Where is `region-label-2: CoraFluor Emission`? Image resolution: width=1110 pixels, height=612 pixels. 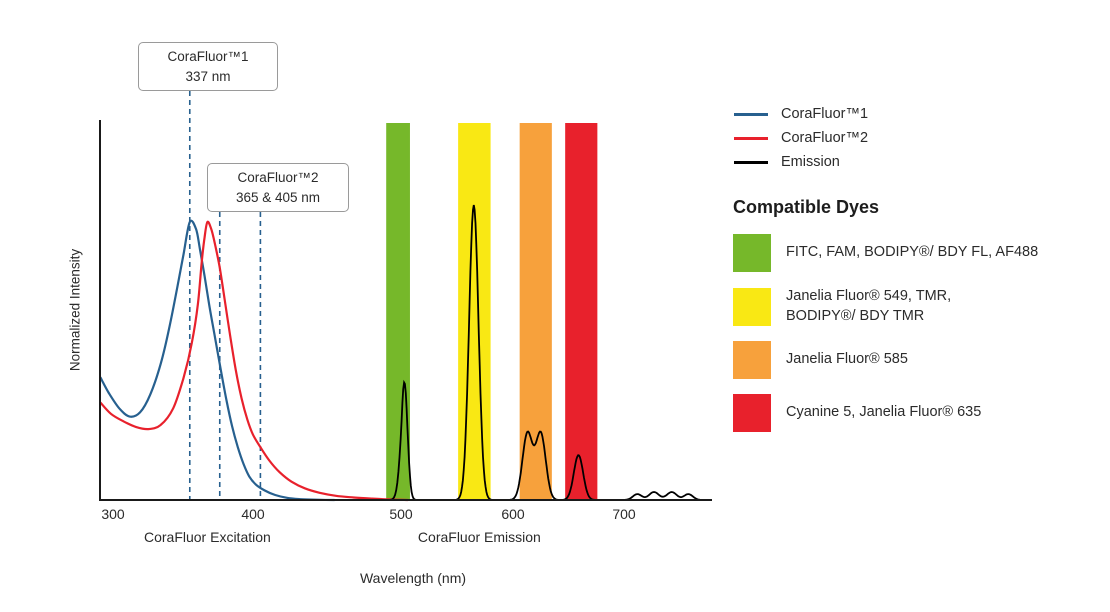 region-label-2: CoraFluor Emission is located at coordinates (479, 537).